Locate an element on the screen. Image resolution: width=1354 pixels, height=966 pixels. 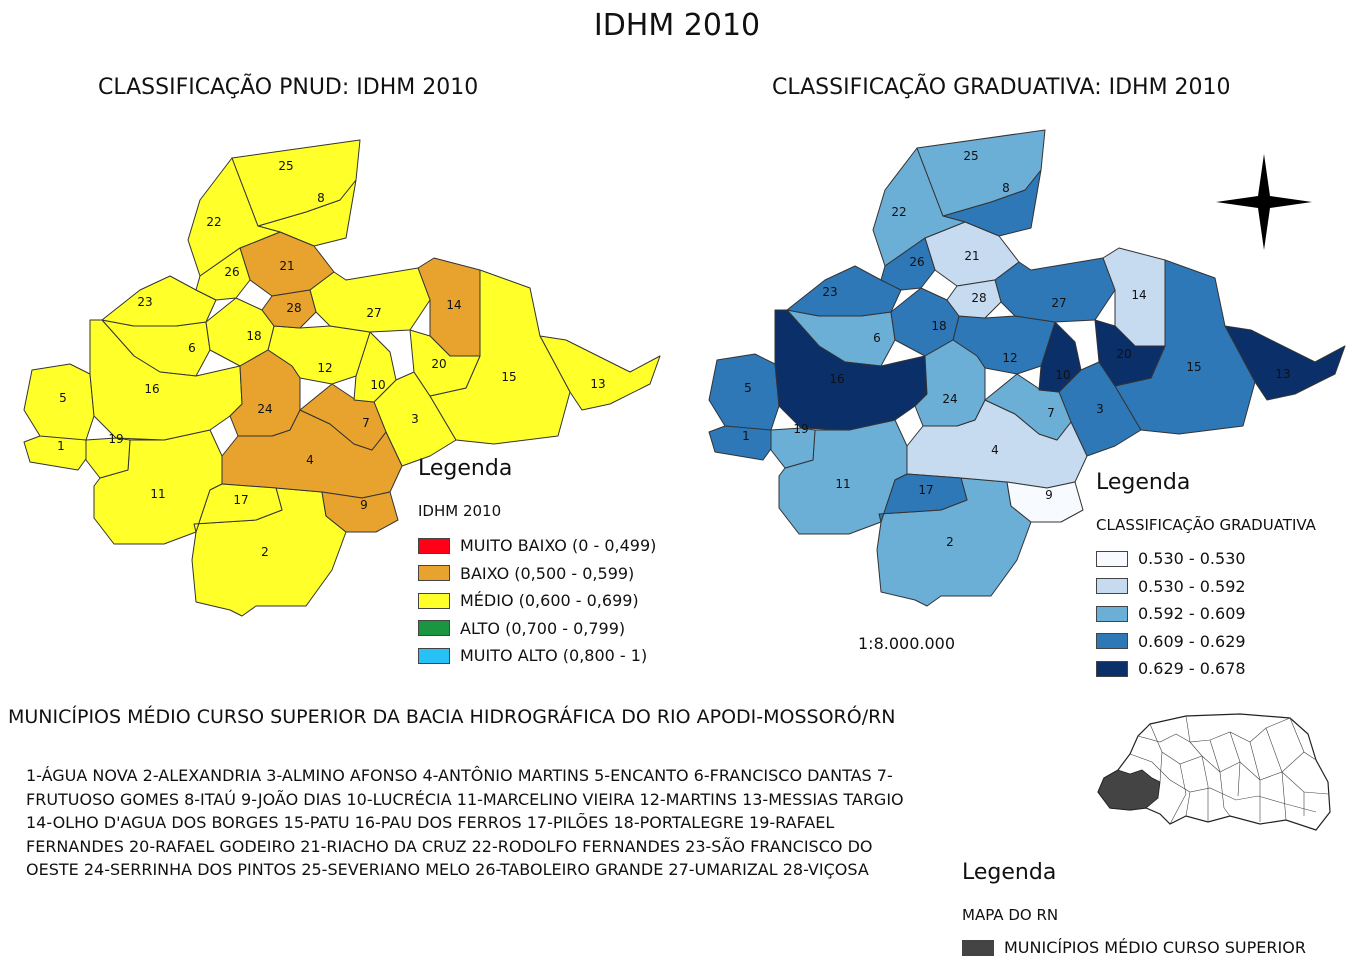
pnud-legend-item: MUITO ALTO (0,800 - 1) is located at coordinates (532, 655).